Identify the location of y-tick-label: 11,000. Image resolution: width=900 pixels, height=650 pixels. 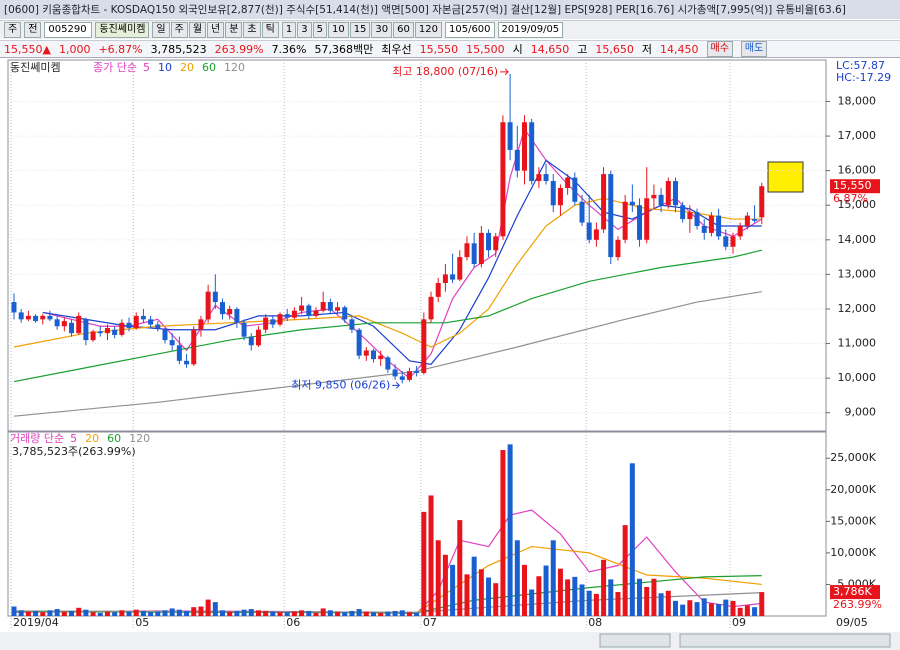
(857, 343).